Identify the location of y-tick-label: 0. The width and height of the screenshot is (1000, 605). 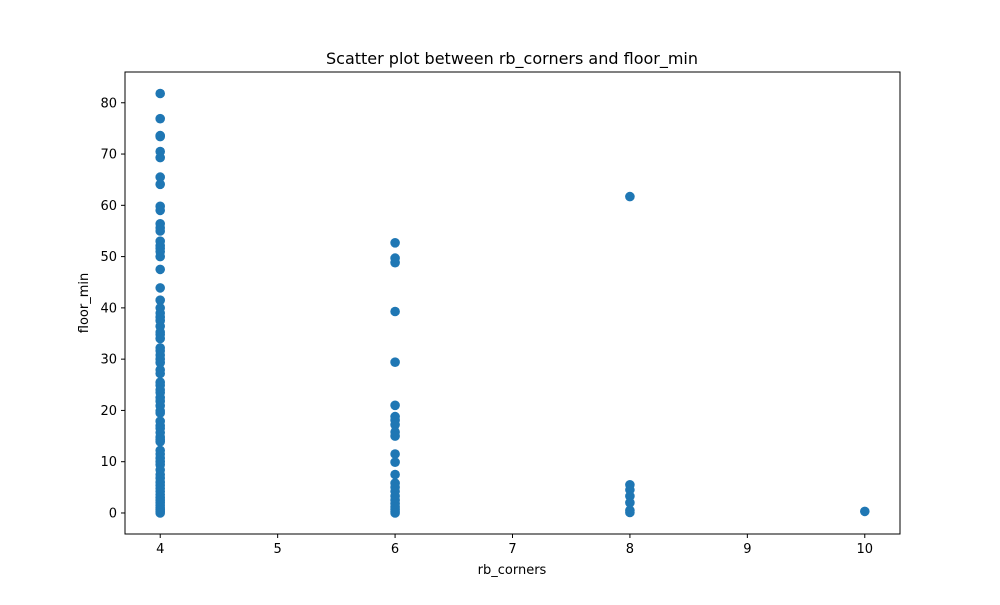
(113, 513).